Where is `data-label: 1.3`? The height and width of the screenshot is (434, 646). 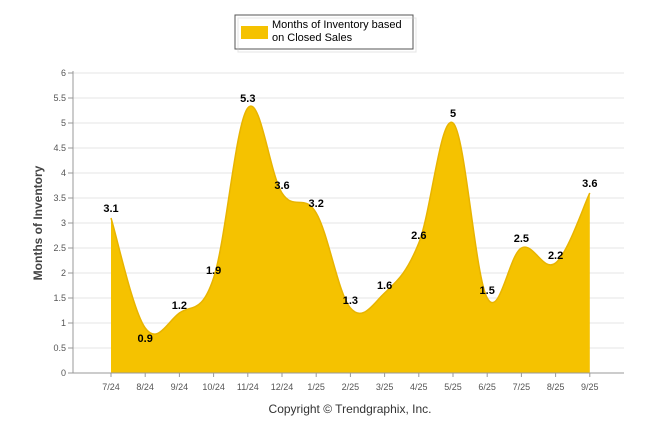
data-label: 1.3 is located at coordinates (350, 301).